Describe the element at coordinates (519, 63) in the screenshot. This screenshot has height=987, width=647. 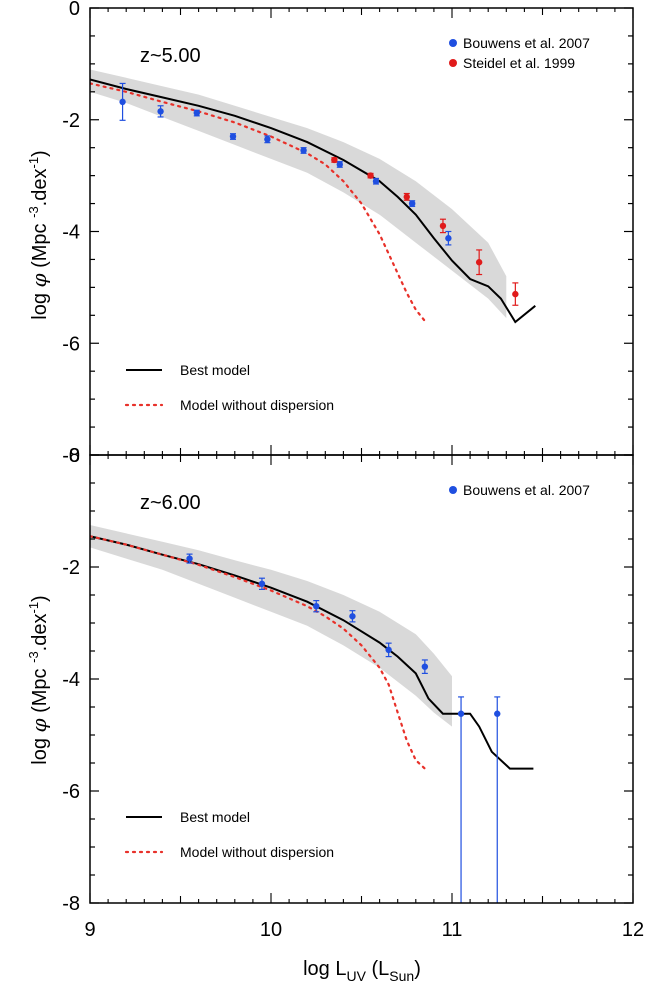
I see `legend-label: Steidel et al. 1999` at that location.